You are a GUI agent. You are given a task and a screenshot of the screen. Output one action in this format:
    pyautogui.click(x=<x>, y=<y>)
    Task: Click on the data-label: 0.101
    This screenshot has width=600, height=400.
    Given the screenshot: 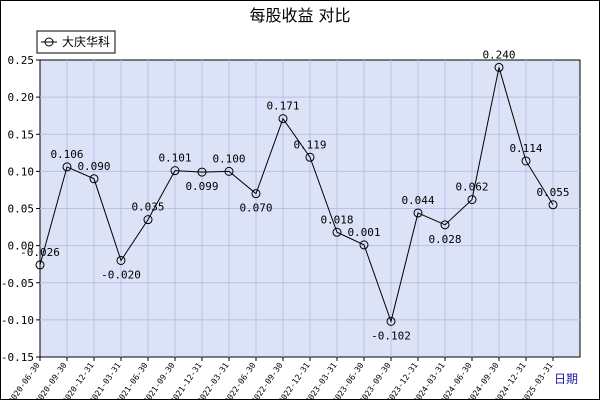 What is the action you would take?
    pyautogui.click(x=174, y=158)
    